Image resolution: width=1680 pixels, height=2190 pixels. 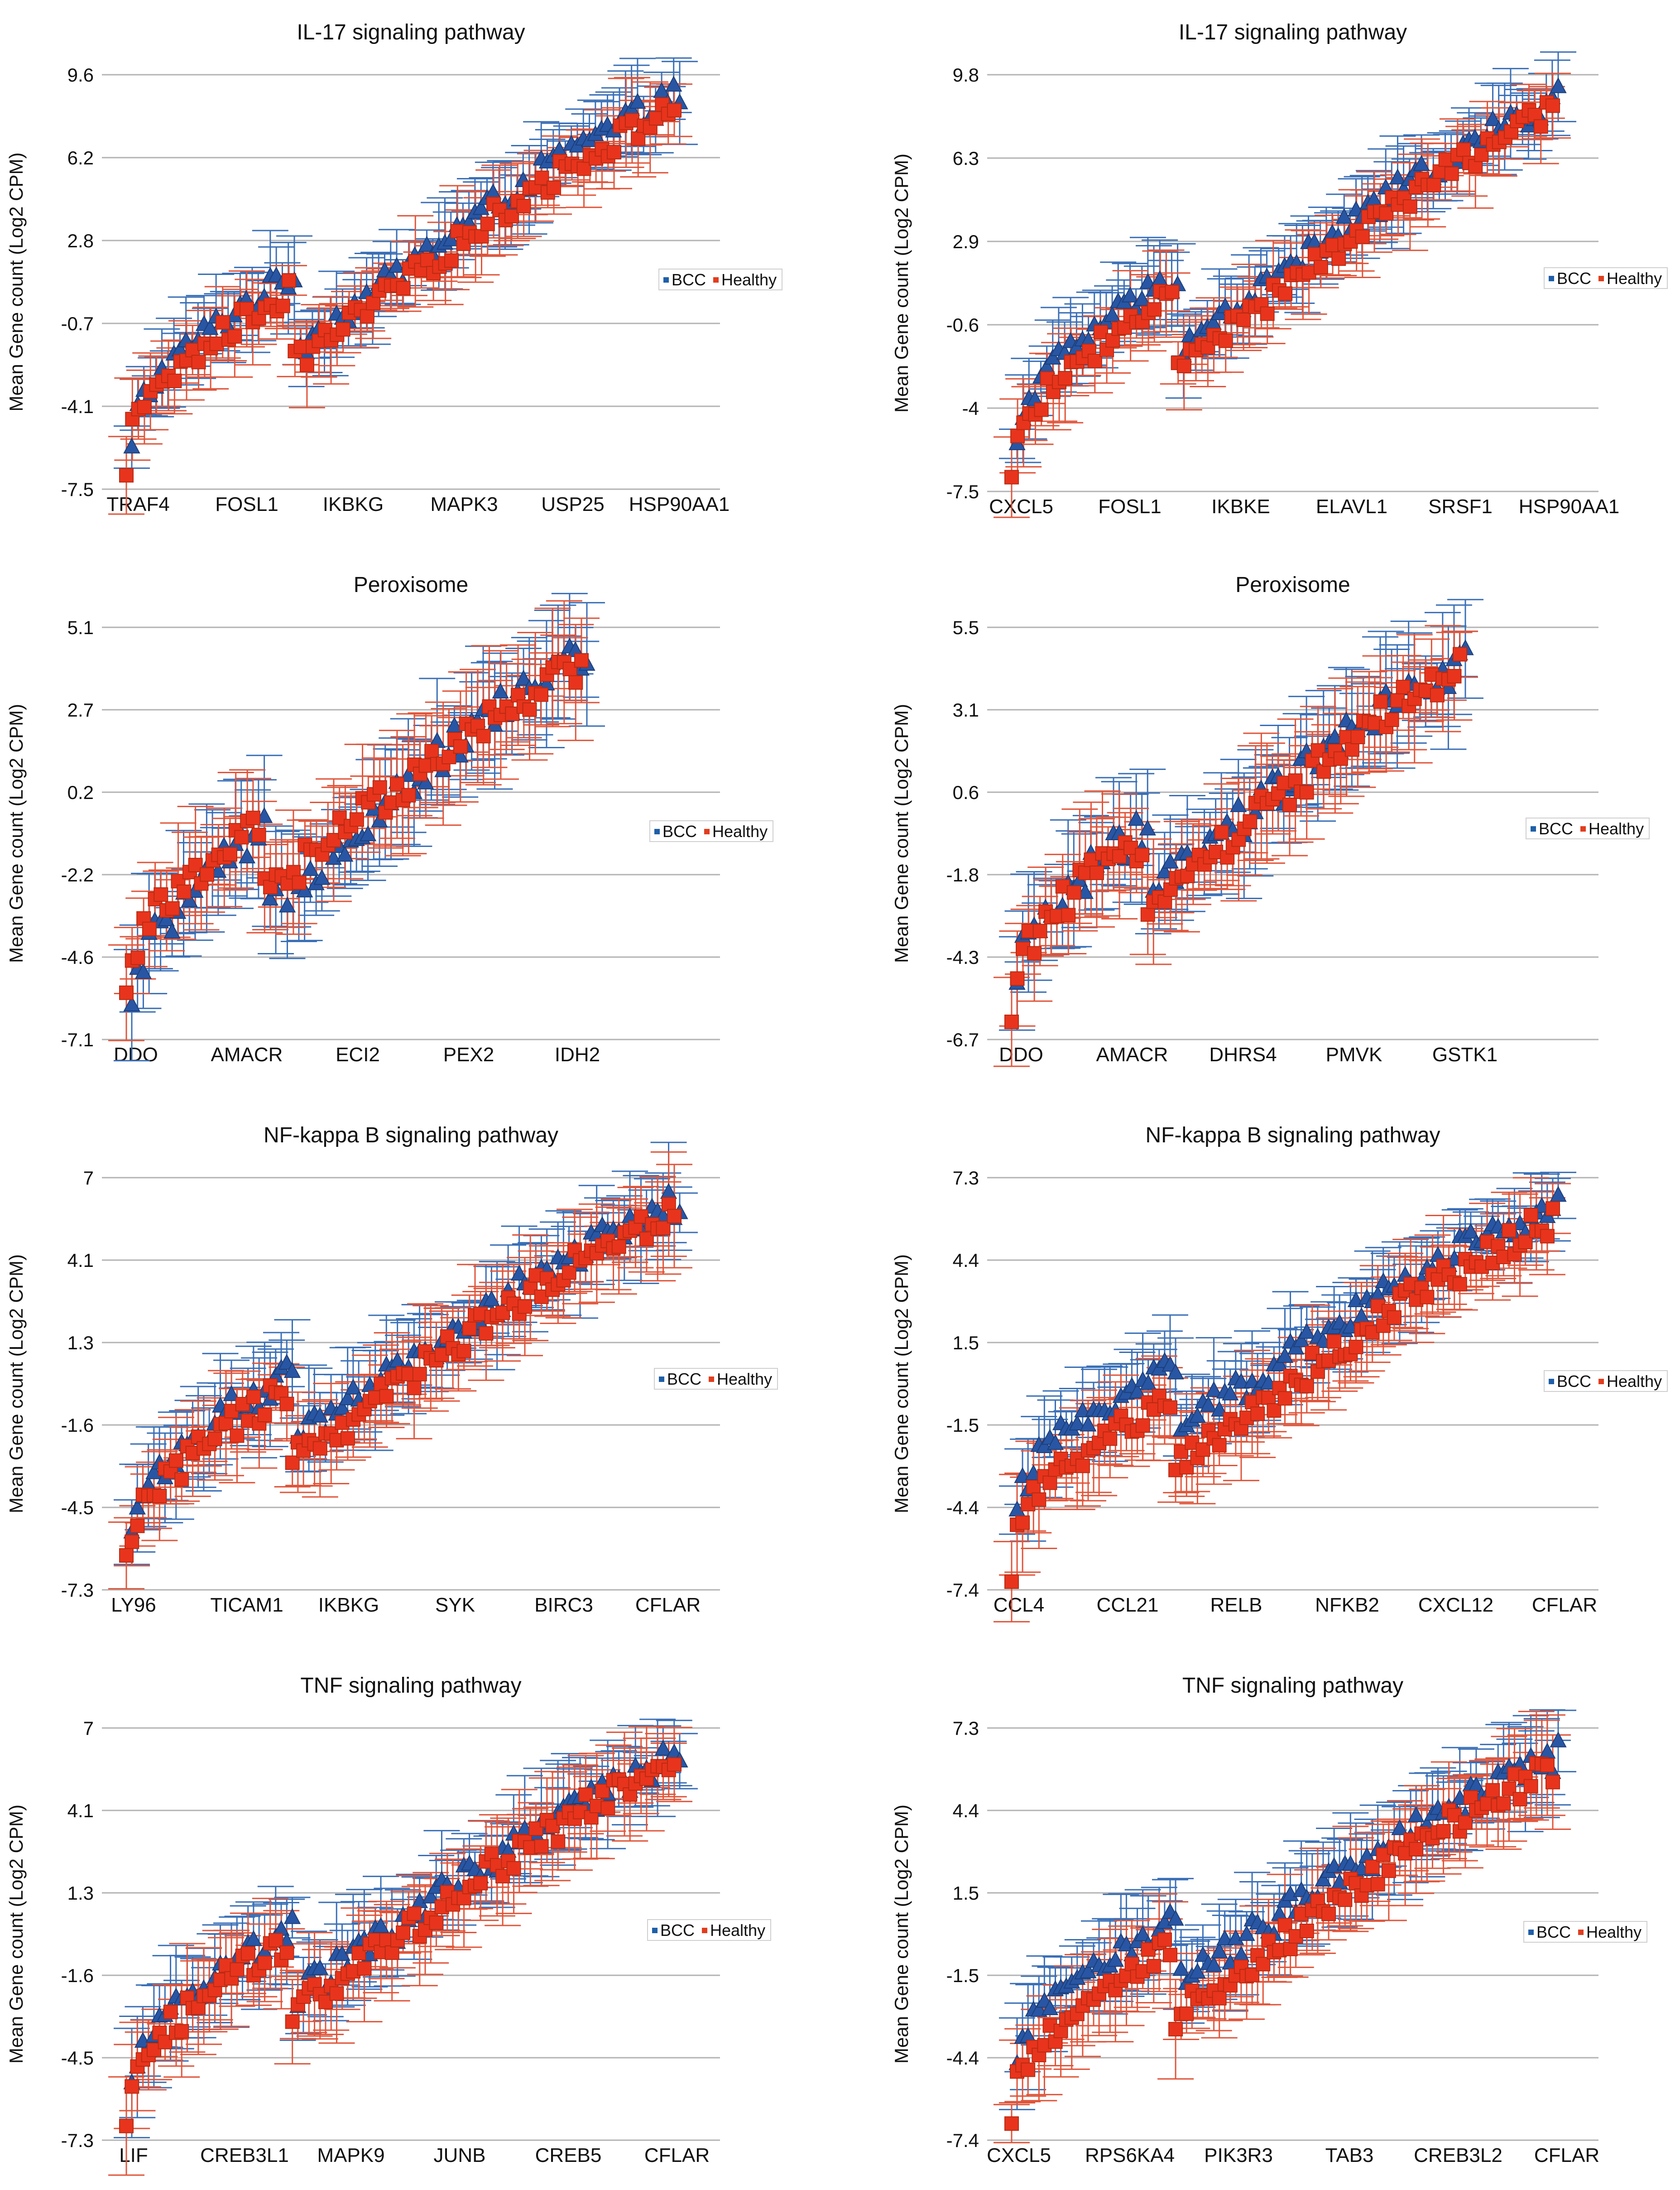 What do you see at coordinates (966, 710) in the screenshot?
I see `y-tick-label: 3.1` at bounding box center [966, 710].